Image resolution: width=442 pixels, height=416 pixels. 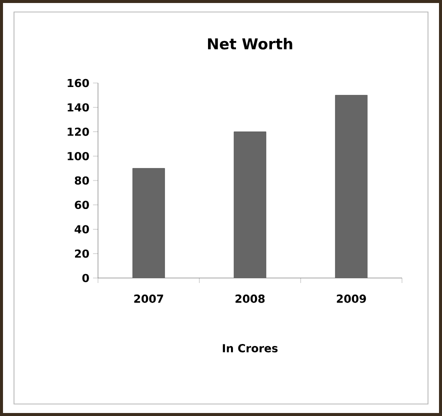 What do you see at coordinates (78, 132) in the screenshot?
I see `y-tick-label: 120` at bounding box center [78, 132].